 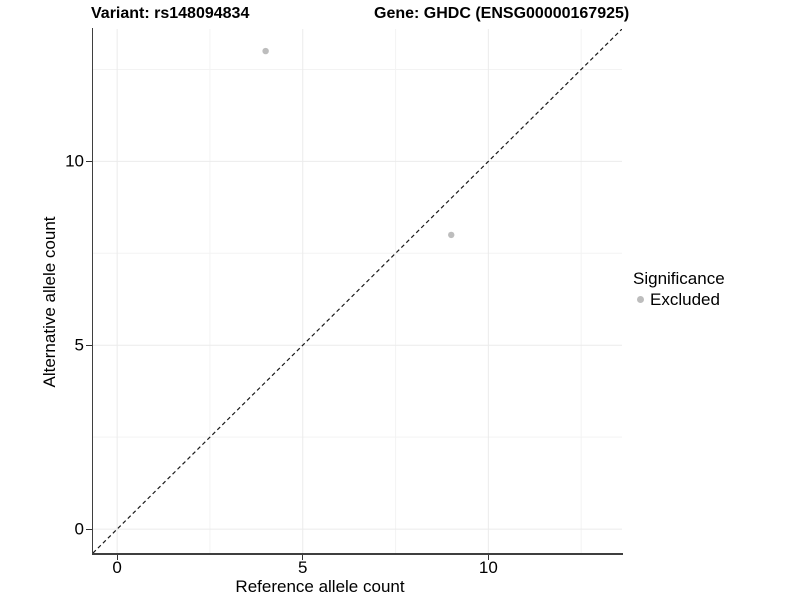 I want to click on x-axis-line, so click(x=357, y=554).